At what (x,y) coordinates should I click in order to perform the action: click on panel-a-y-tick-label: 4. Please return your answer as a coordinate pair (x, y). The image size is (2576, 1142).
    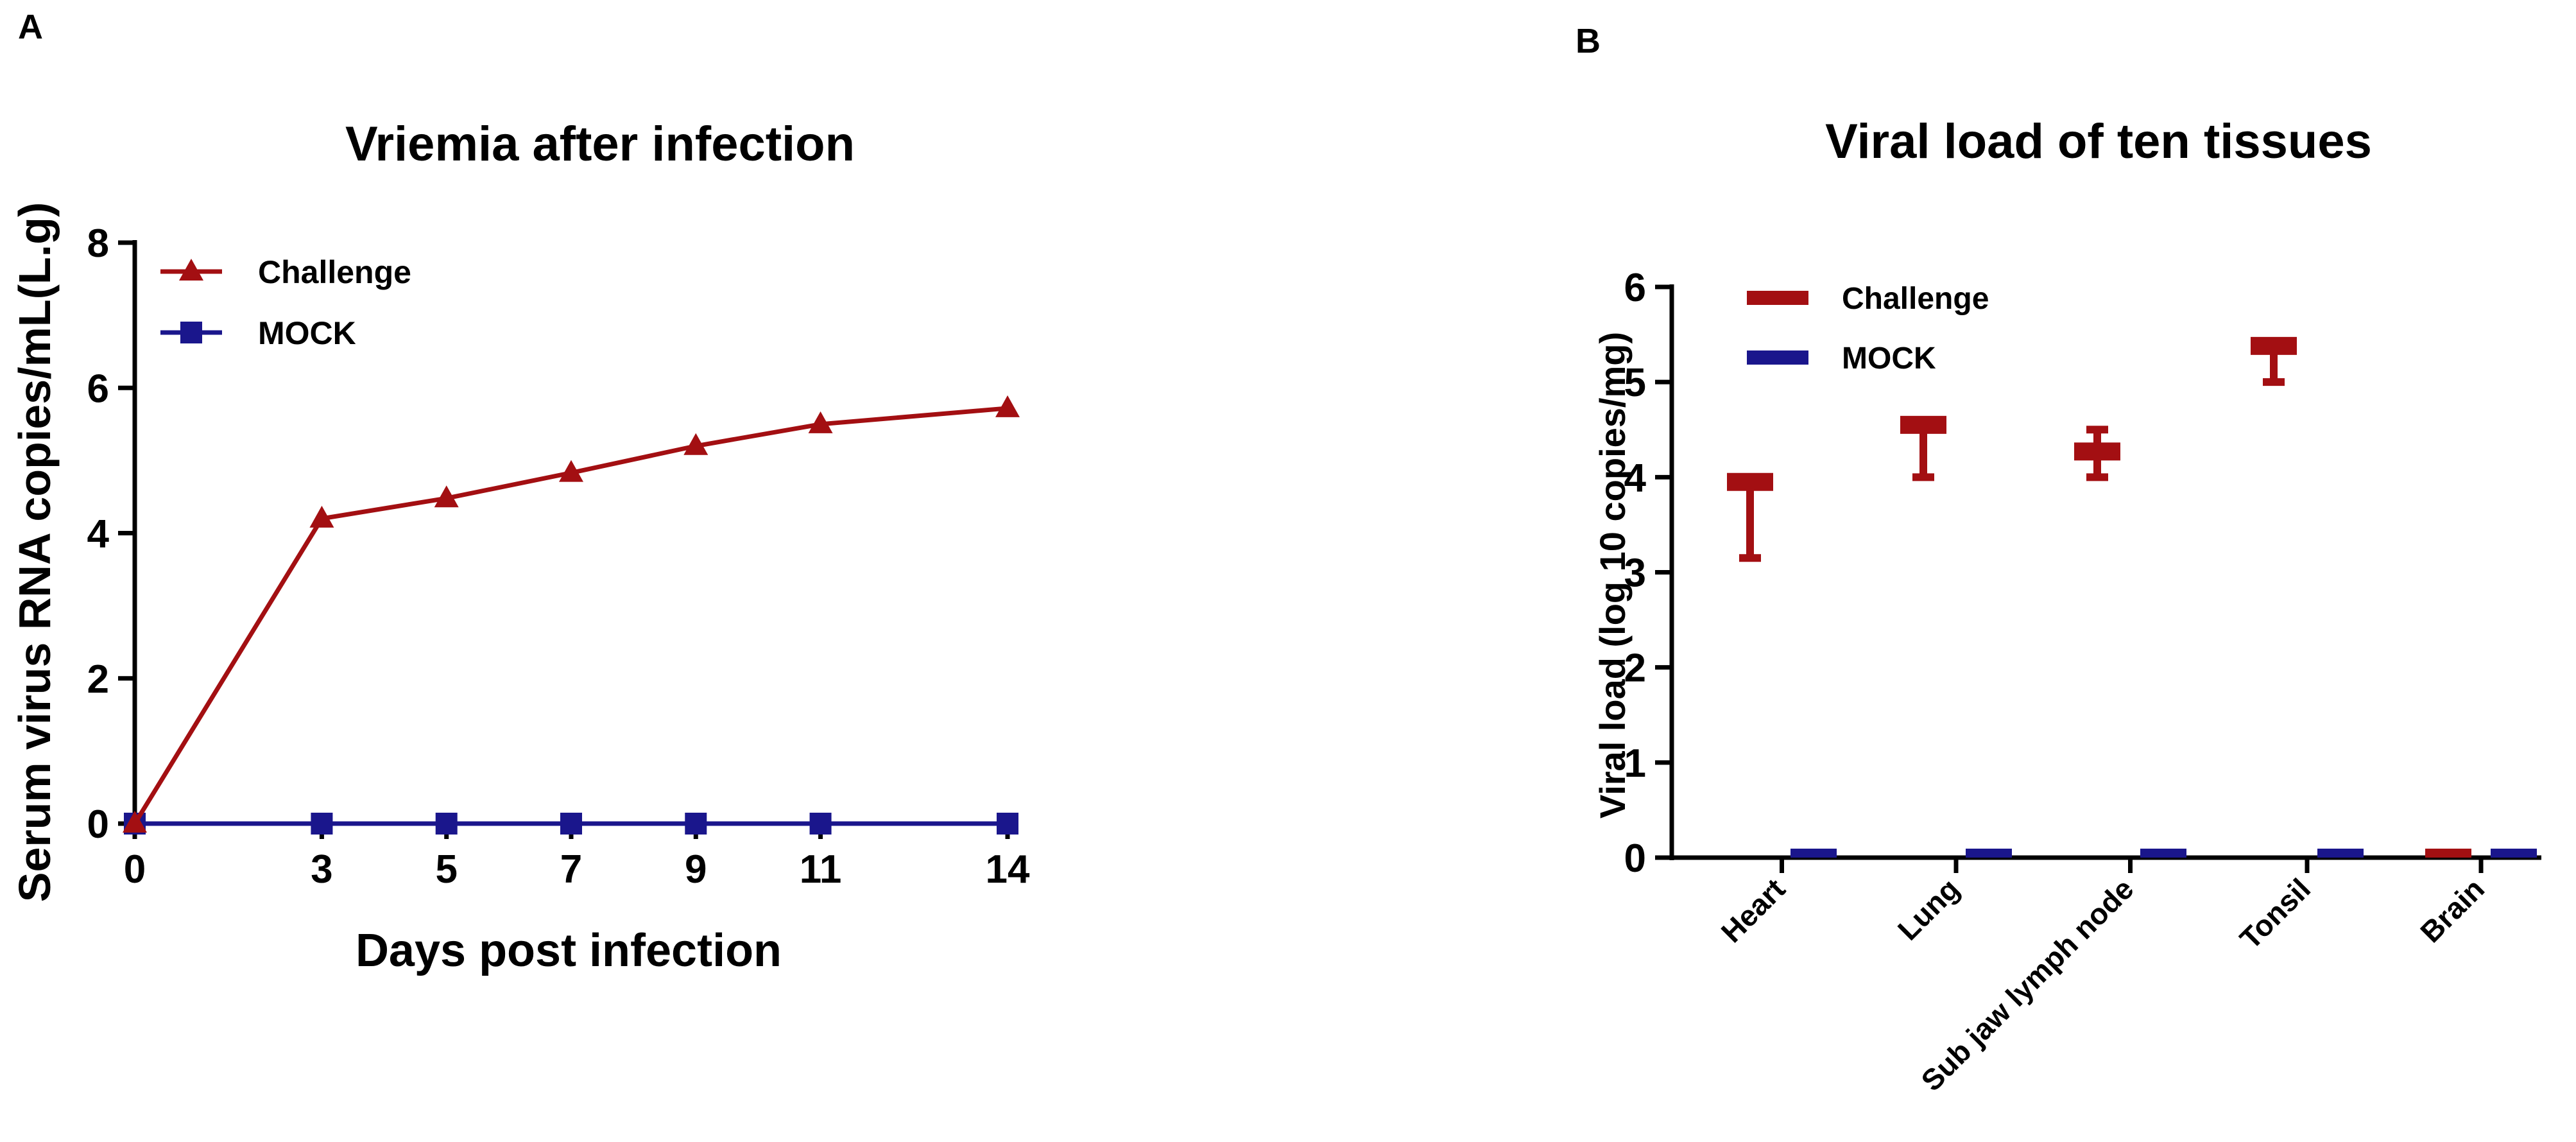
    Looking at the image, I should click on (98, 534).